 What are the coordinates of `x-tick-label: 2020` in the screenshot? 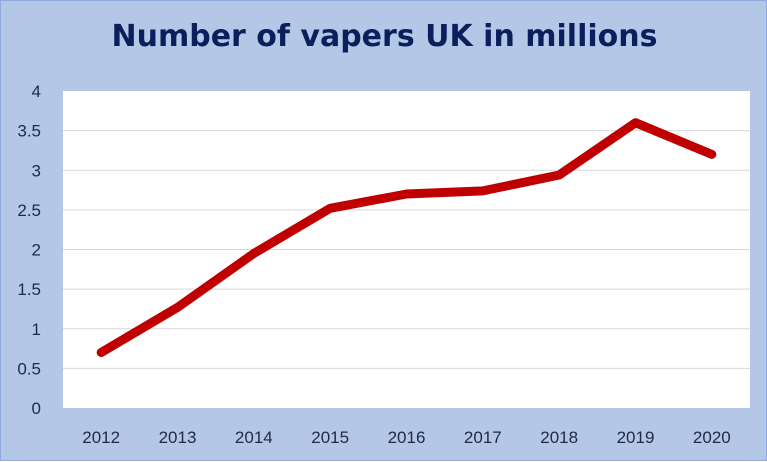 It's located at (712, 437).